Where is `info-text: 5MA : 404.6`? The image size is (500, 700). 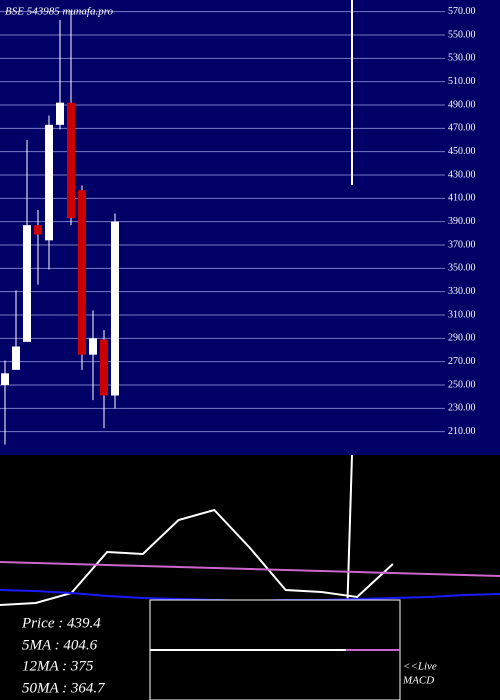 info-text: 5MA : 404.6 is located at coordinates (60, 645).